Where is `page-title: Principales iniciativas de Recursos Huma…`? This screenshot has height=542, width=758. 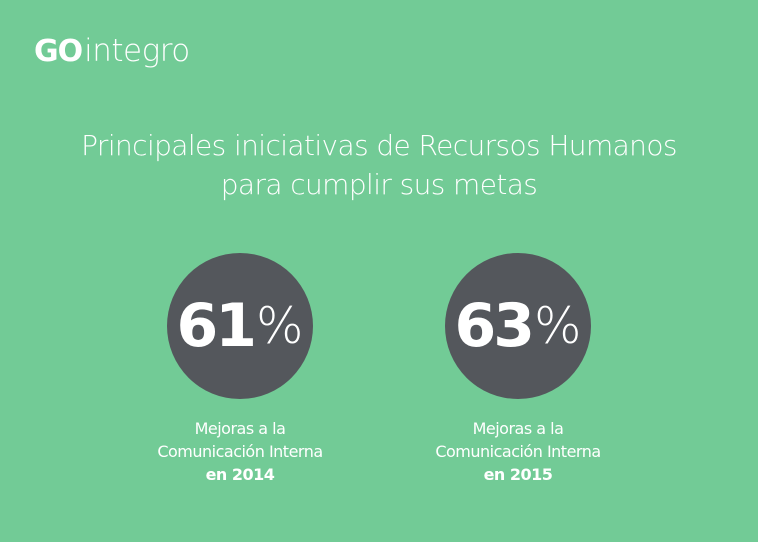
page-title: Principales iniciativas de Recursos Huma… is located at coordinates (379, 165).